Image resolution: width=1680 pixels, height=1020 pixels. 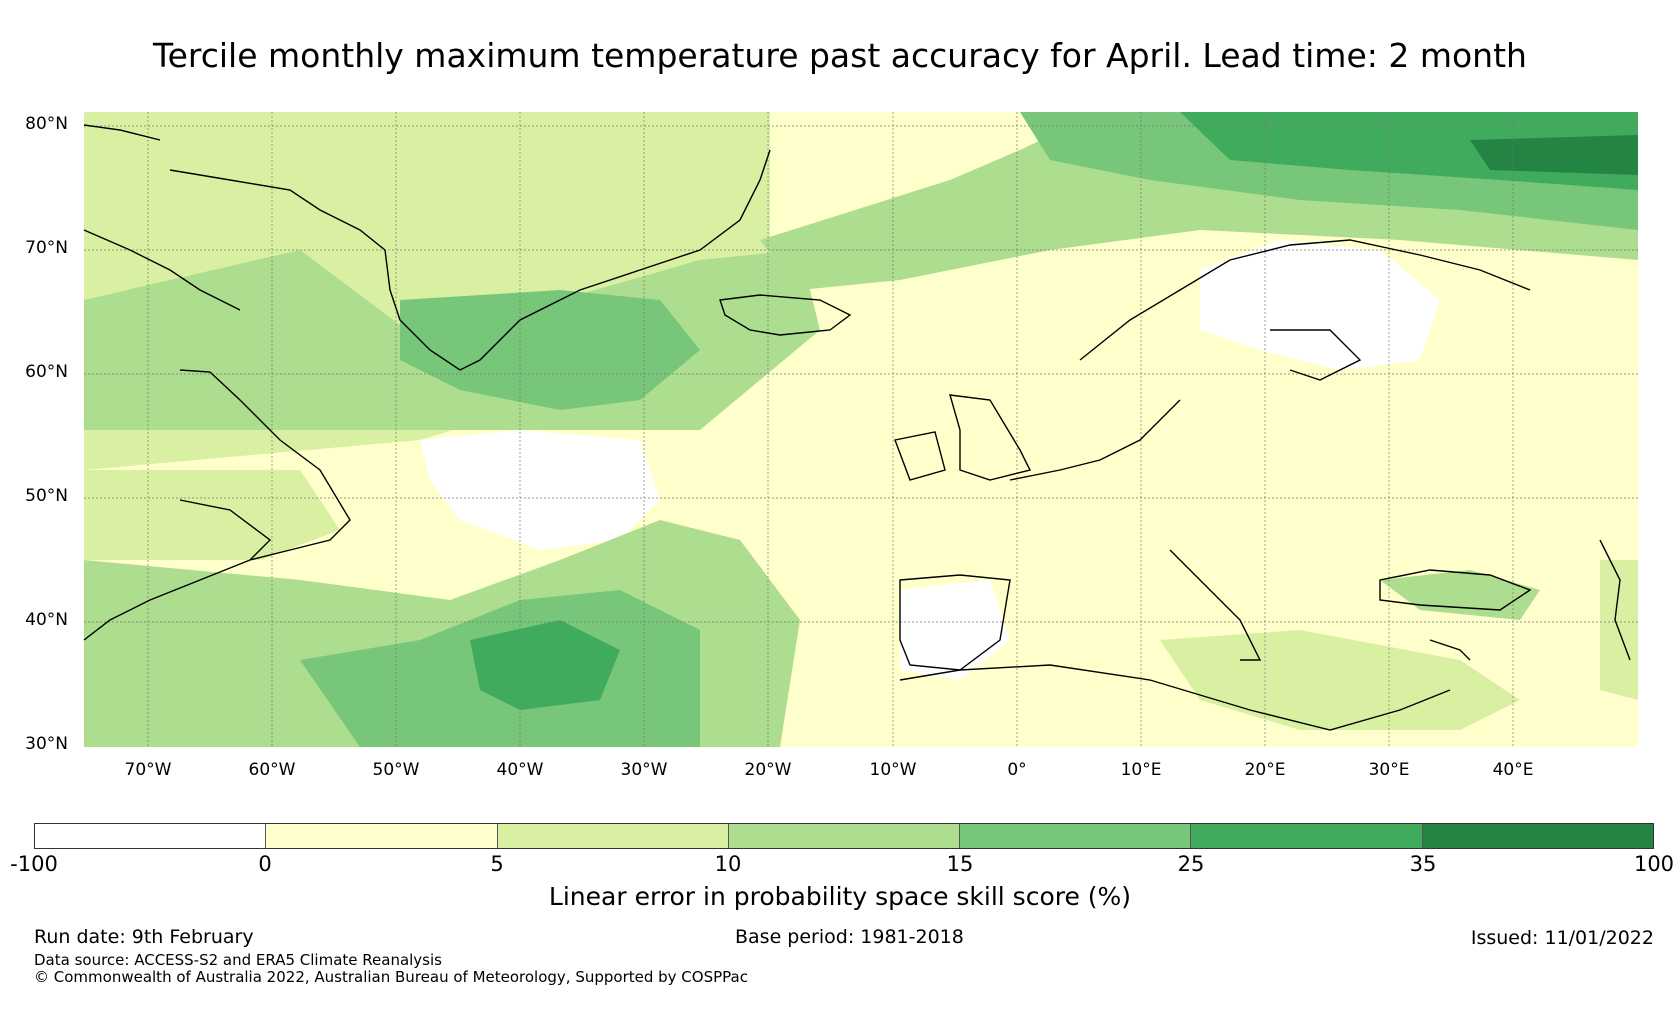 I want to click on field-irminger, so click(x=550, y=350).